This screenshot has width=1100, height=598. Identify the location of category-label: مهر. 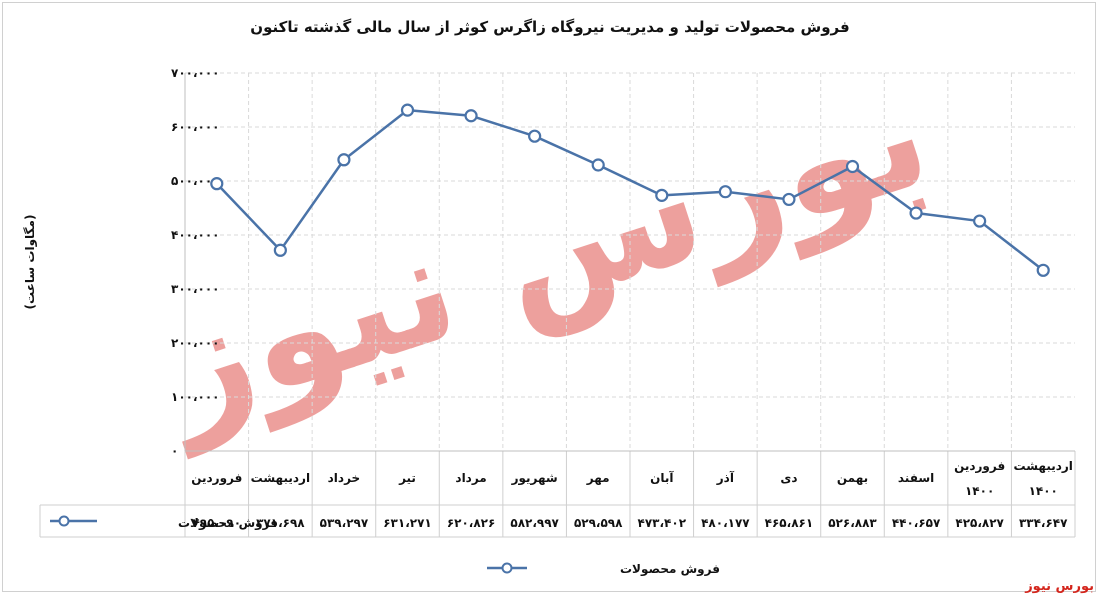
(598, 478).